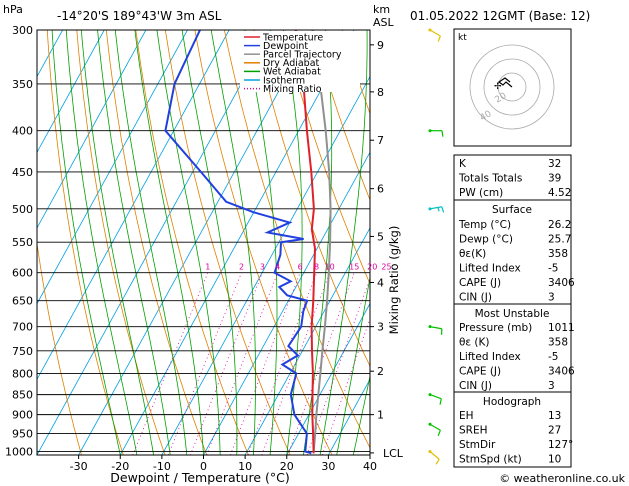  Describe the element at coordinates (490, 460) in the screenshot. I see `table-row-label: StmSpd (kt)` at that location.